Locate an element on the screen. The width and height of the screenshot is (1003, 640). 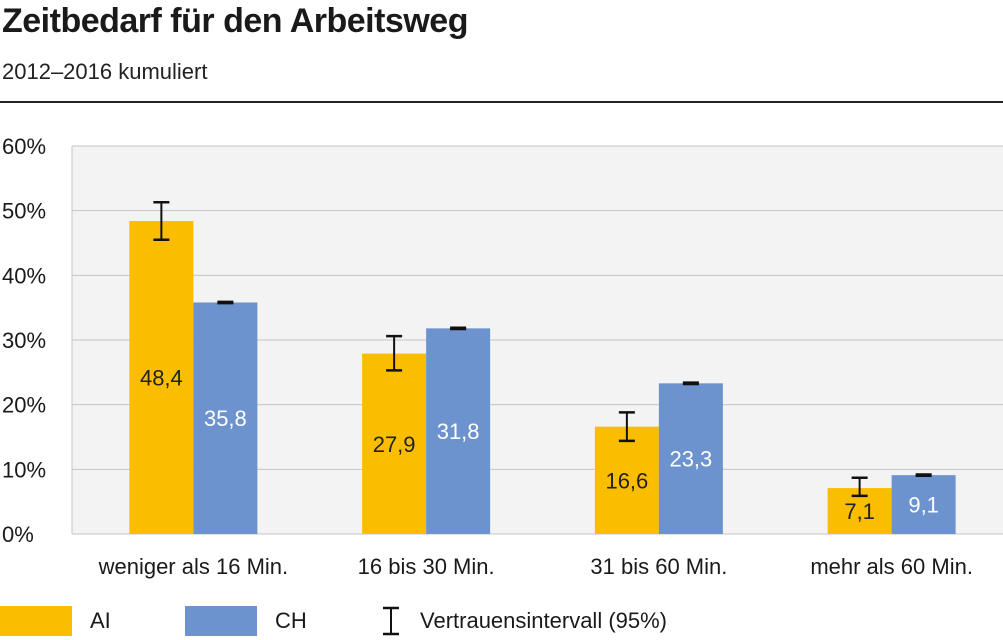
legend-item-ai: AI is located at coordinates (55, 621).